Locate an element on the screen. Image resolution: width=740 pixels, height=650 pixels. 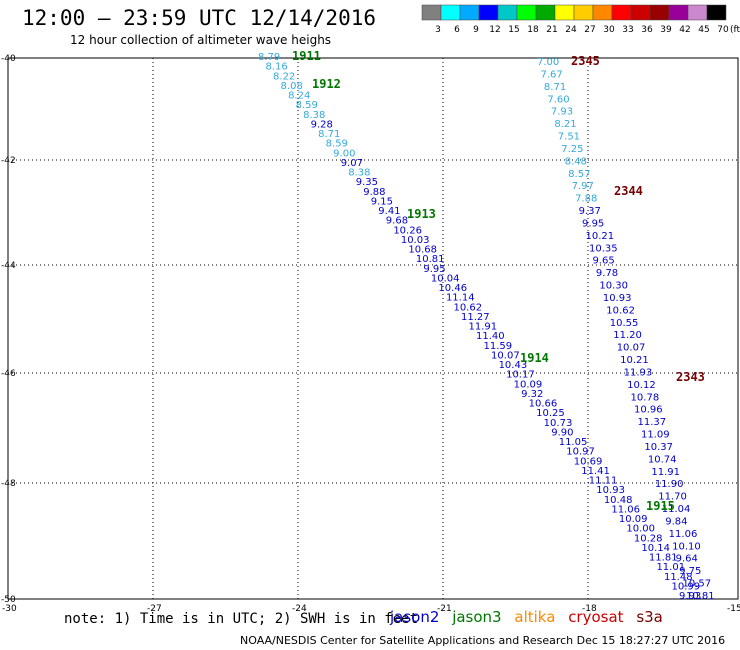
swh-value-right: 8.57 is located at coordinates (579, 174).